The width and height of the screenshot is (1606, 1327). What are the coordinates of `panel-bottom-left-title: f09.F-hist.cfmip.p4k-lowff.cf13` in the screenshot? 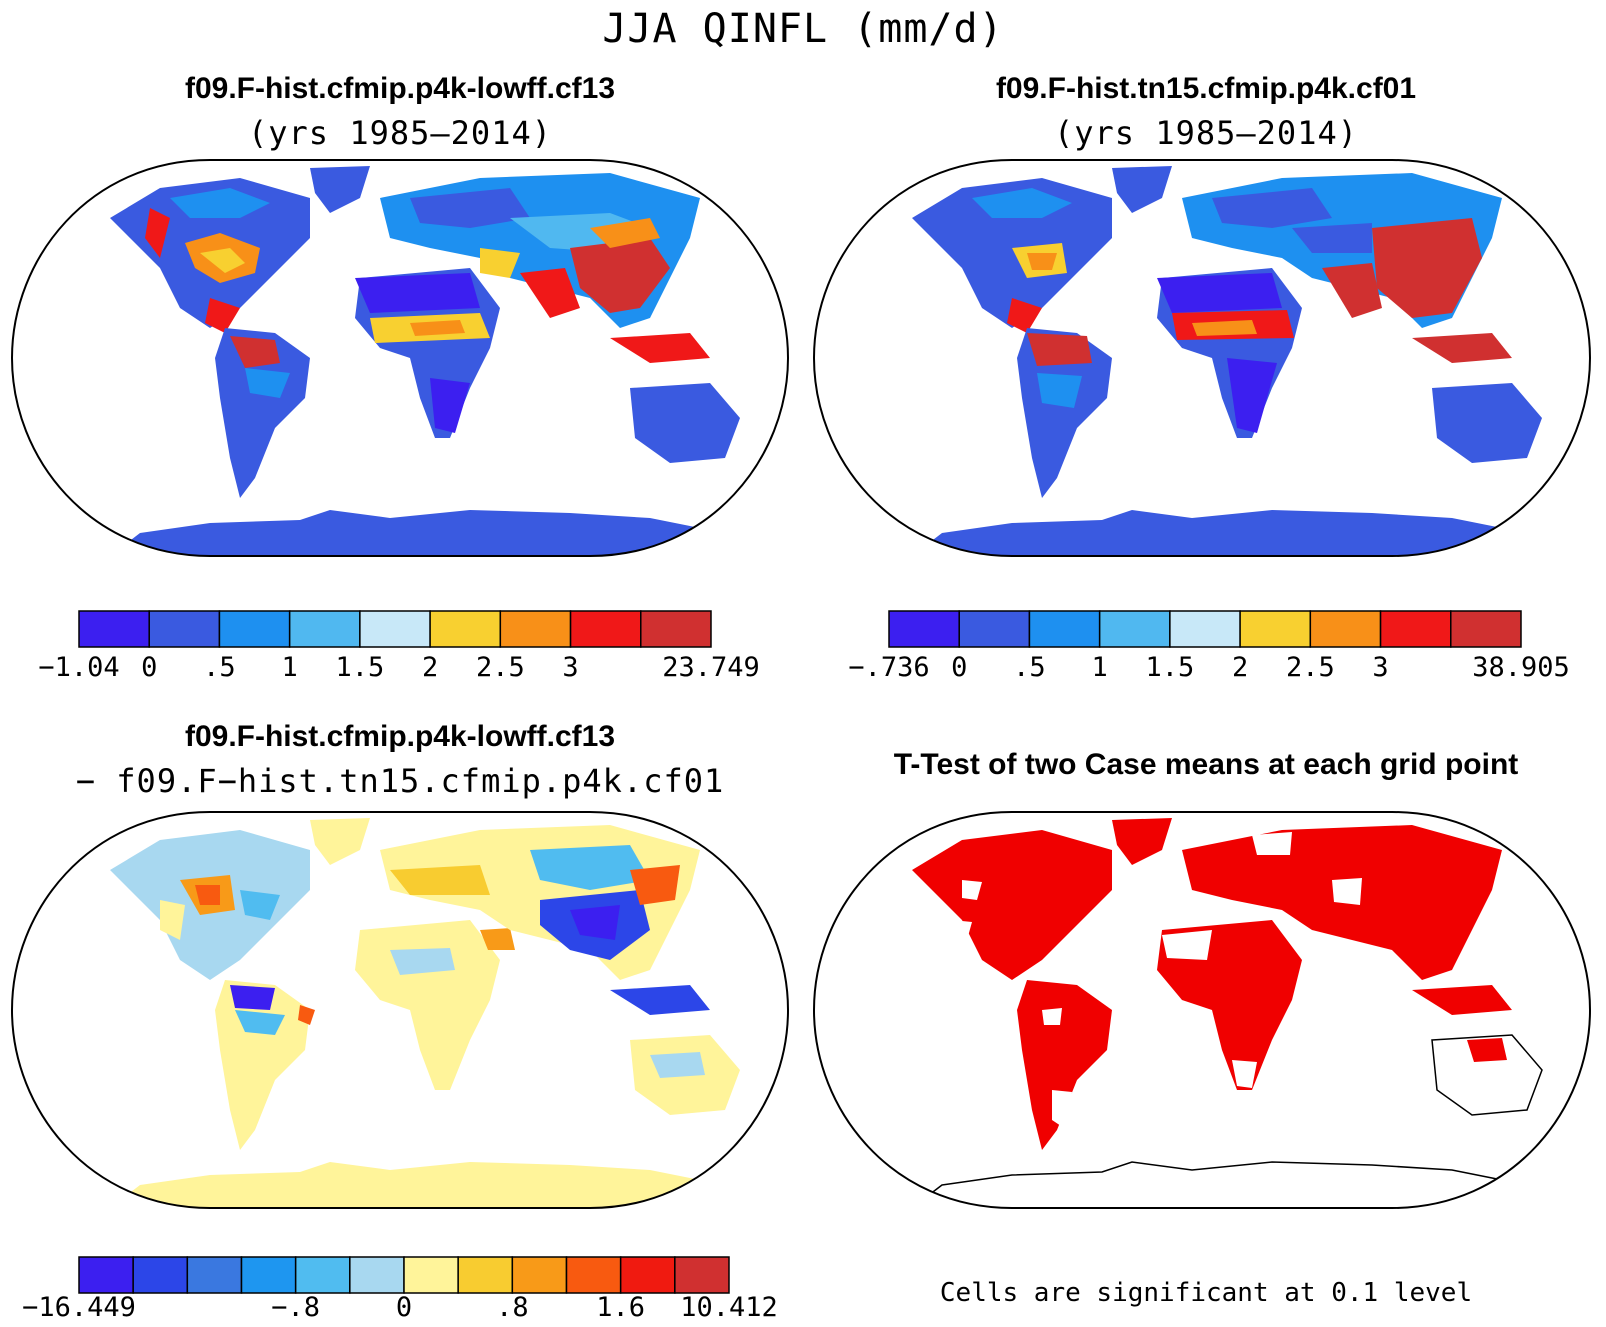 It's located at (400, 736).